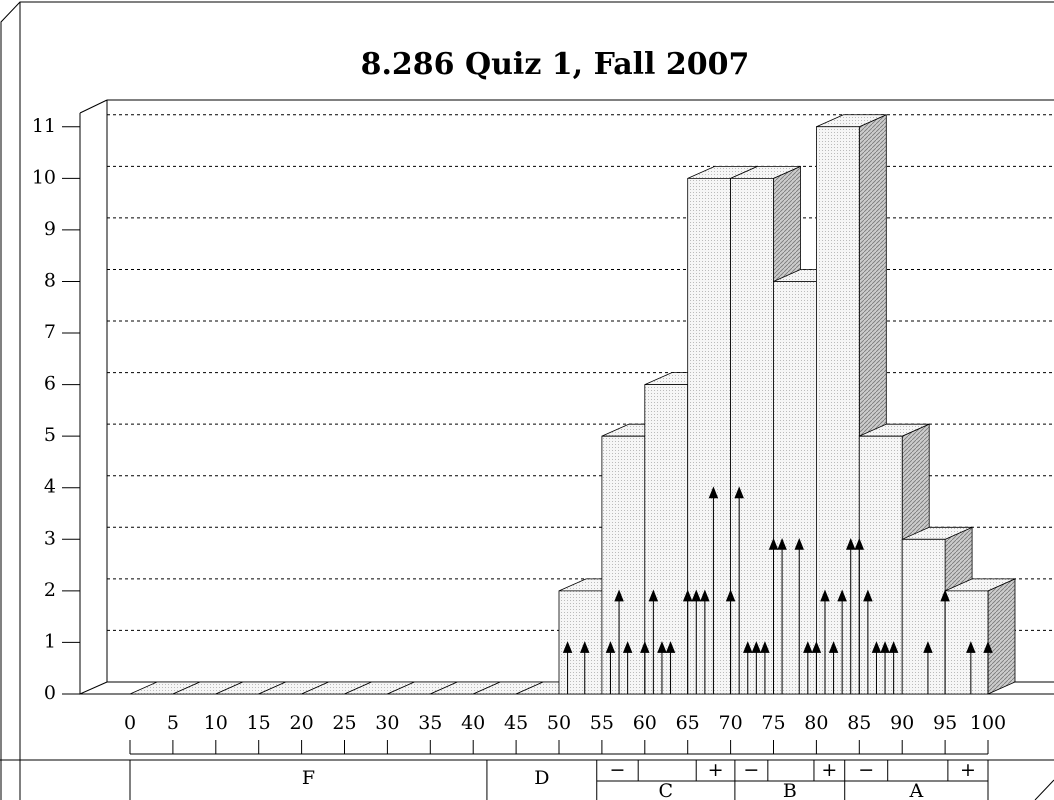 This screenshot has height=800, width=1054. Describe the element at coordinates (559, 723) in the screenshot. I see `x-tick-label: 50` at that location.